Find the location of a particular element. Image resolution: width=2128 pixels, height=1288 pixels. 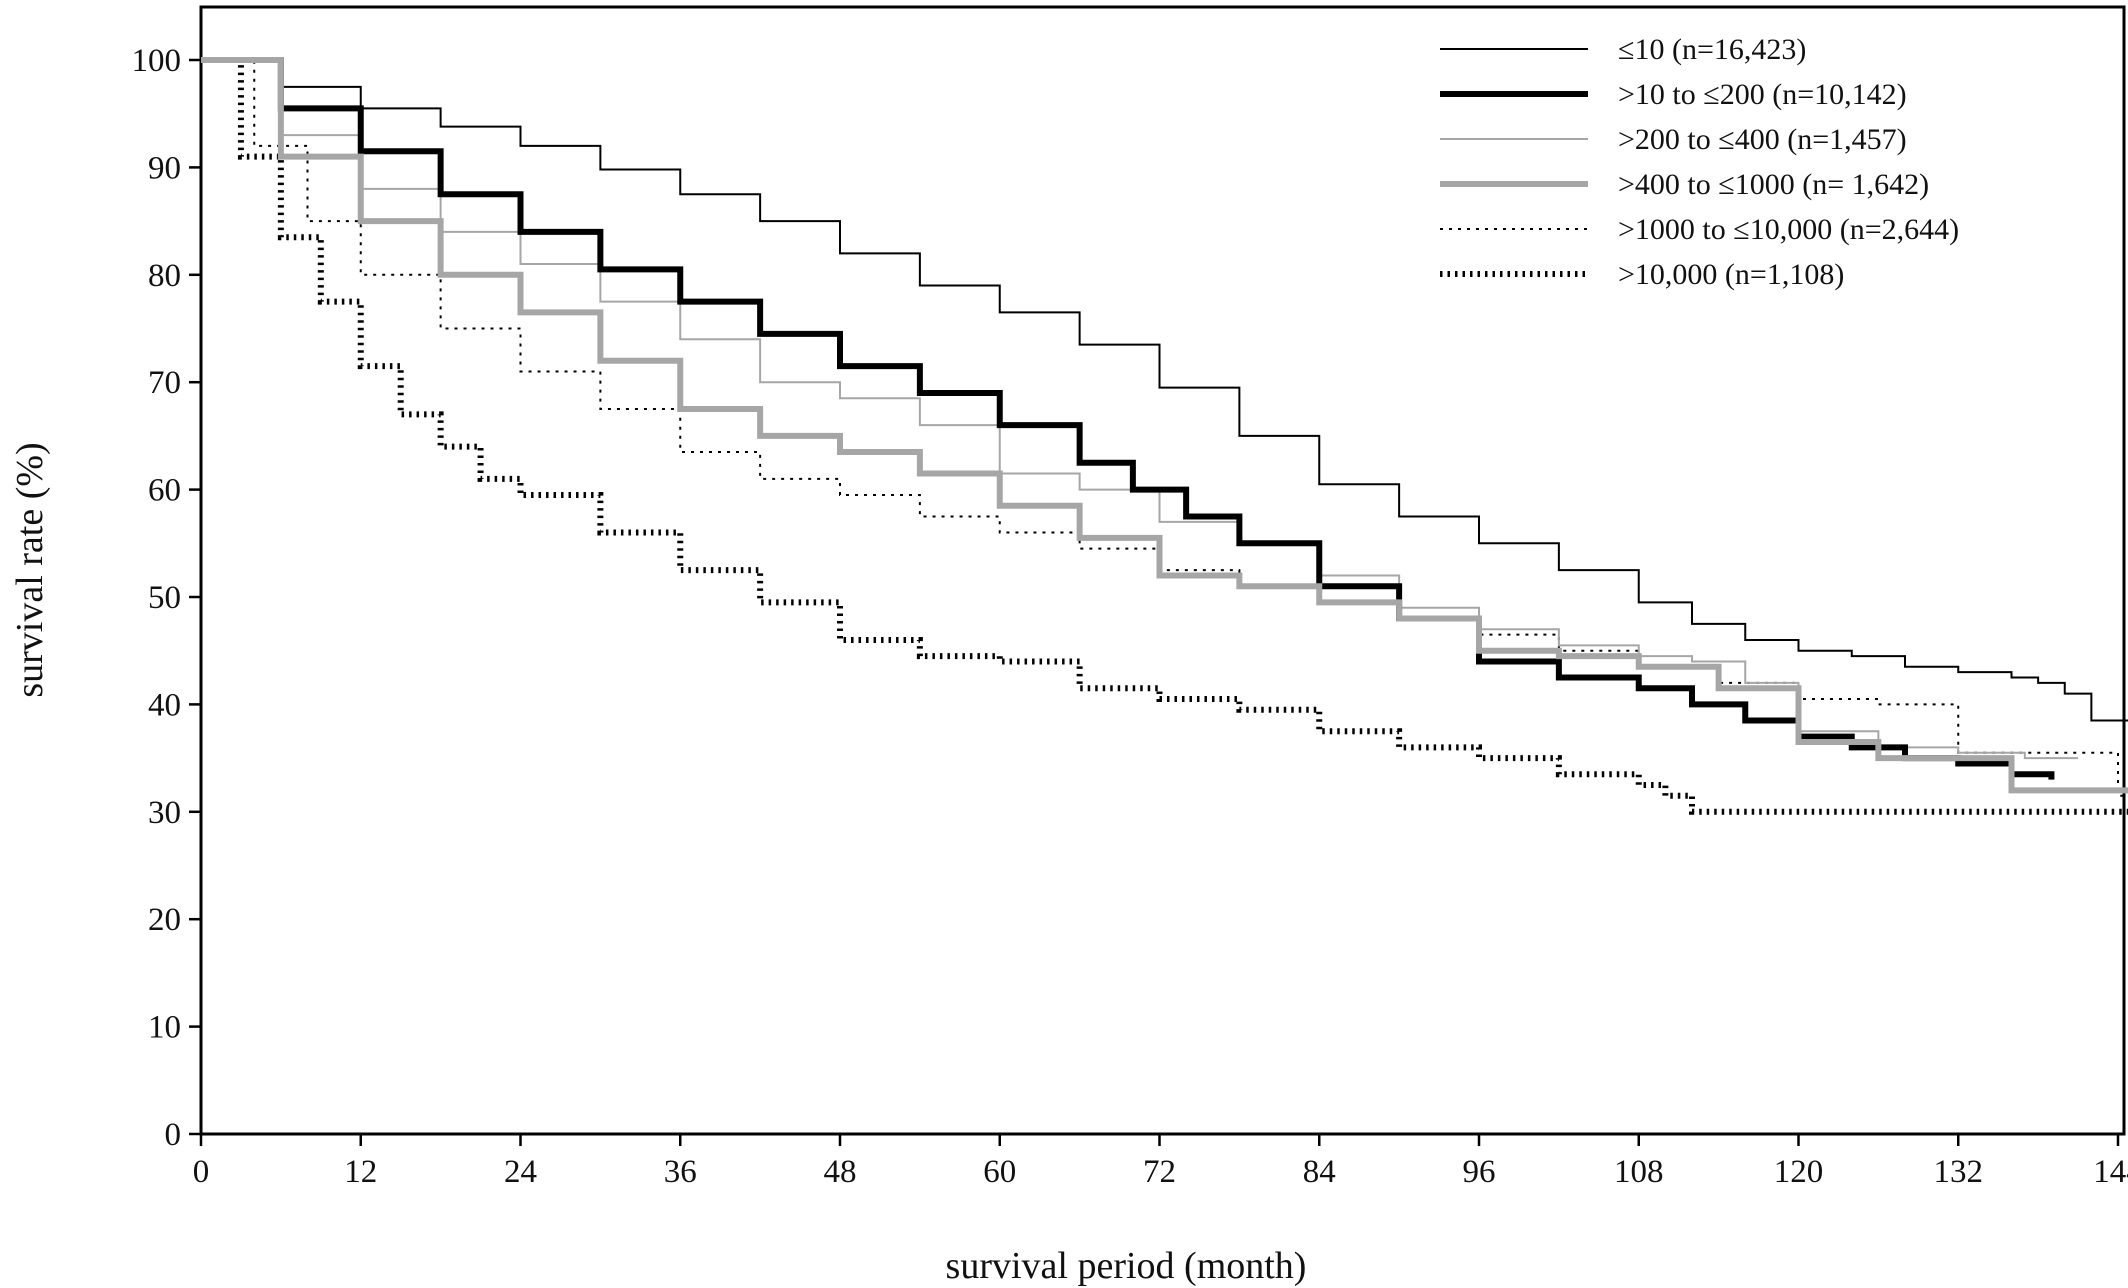

y-tick-label: 40 is located at coordinates (164, 705).